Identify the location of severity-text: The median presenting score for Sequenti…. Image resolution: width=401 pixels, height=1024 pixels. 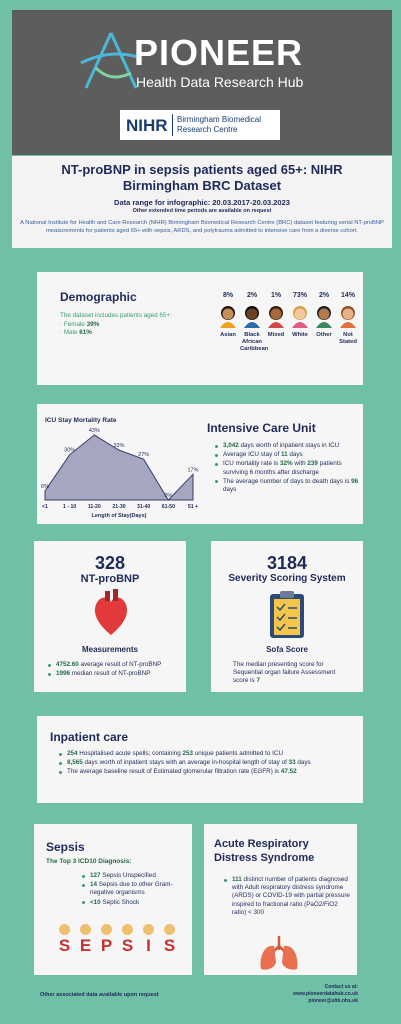
(290, 673).